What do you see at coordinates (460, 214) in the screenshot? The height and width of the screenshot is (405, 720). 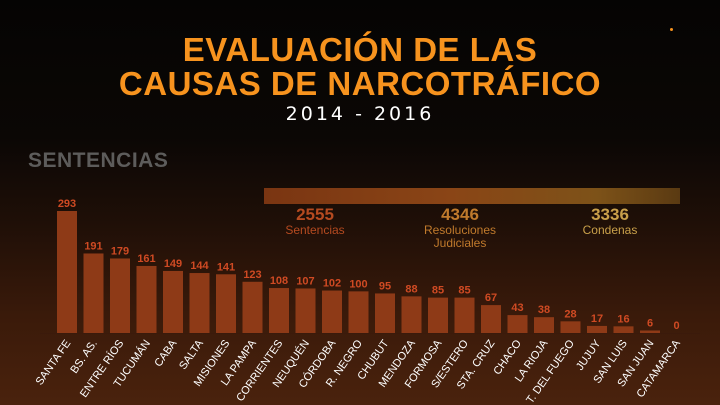 I see `stat-resoluciones-value: 4346` at bounding box center [460, 214].